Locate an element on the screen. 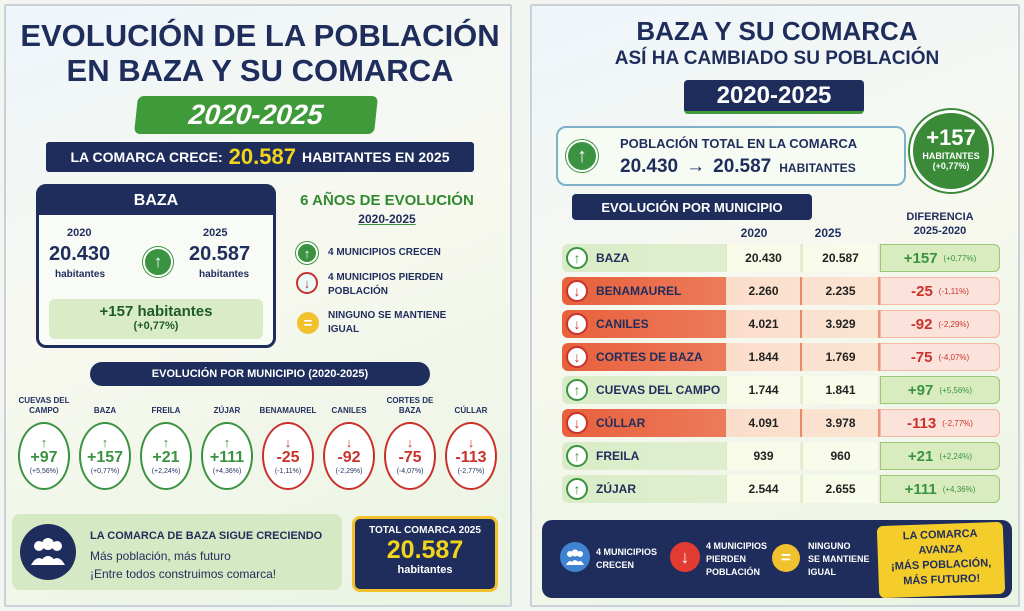 The image size is (1024, 611). row-diff-value: +111 is located at coordinates (920, 489).